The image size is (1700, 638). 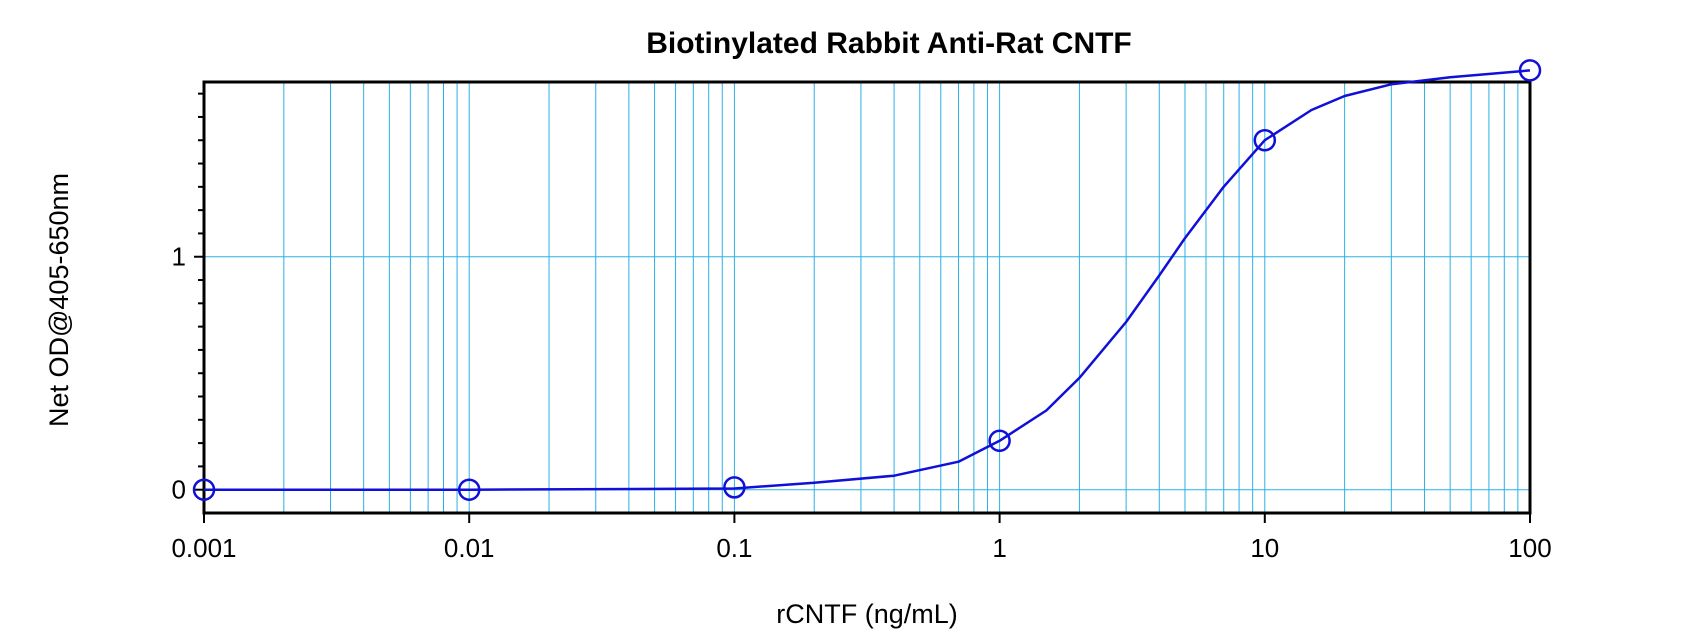 I want to click on y-tick-label: 1, so click(x=179, y=257).